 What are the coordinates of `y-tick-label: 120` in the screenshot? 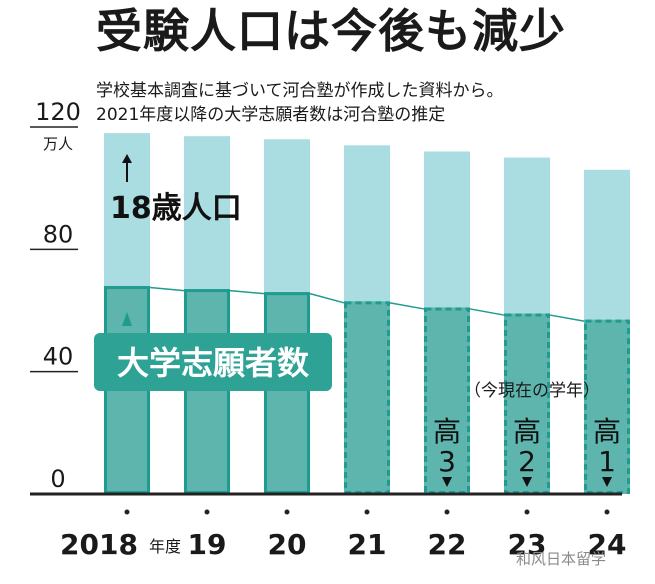 It's located at (58, 112).